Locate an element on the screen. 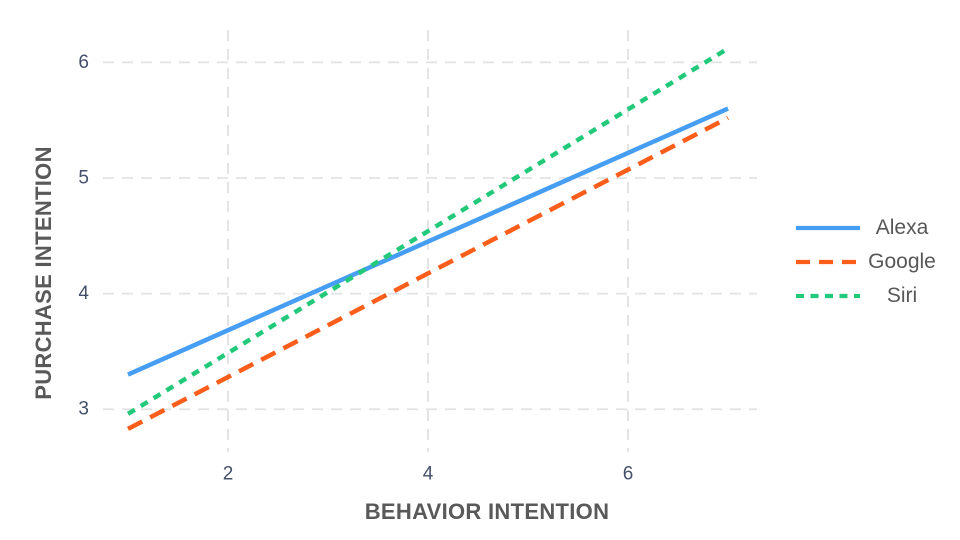 Image resolution: width=960 pixels, height=540 pixels. x-axis-title: BEHAVIOR INTENTION is located at coordinates (487, 511).